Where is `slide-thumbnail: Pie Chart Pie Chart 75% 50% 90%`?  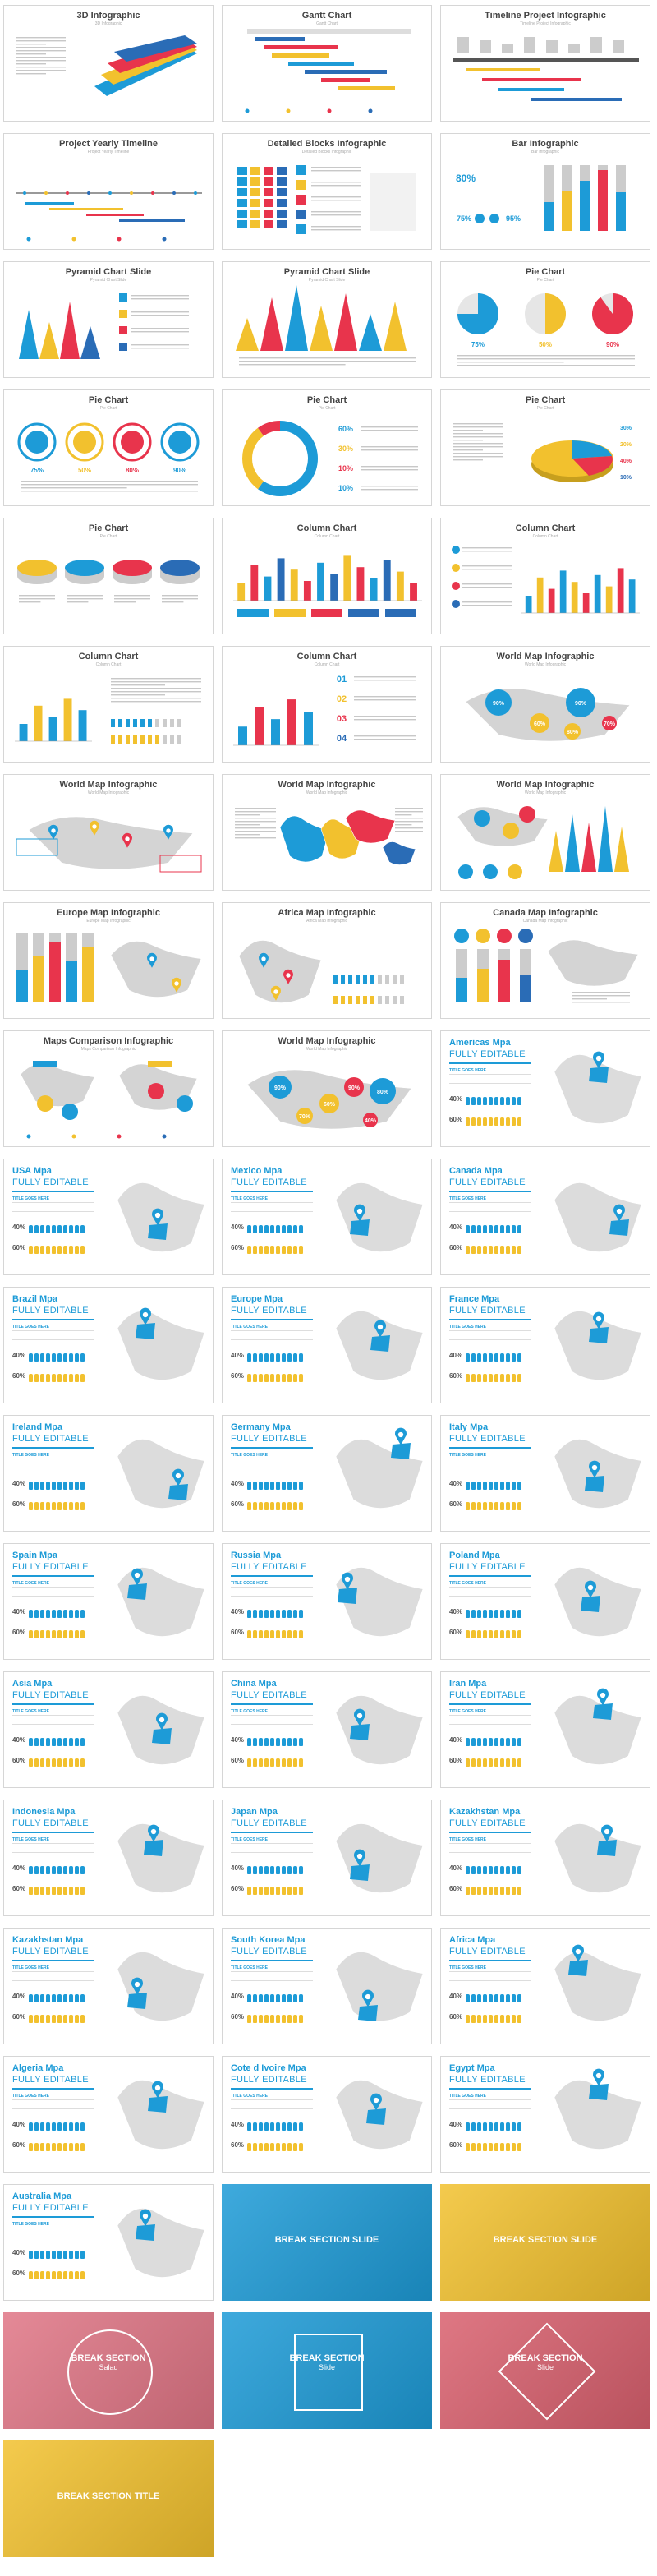
slide-thumbnail: Pie Chart Pie Chart 75% 50% 90% is located at coordinates (545, 319).